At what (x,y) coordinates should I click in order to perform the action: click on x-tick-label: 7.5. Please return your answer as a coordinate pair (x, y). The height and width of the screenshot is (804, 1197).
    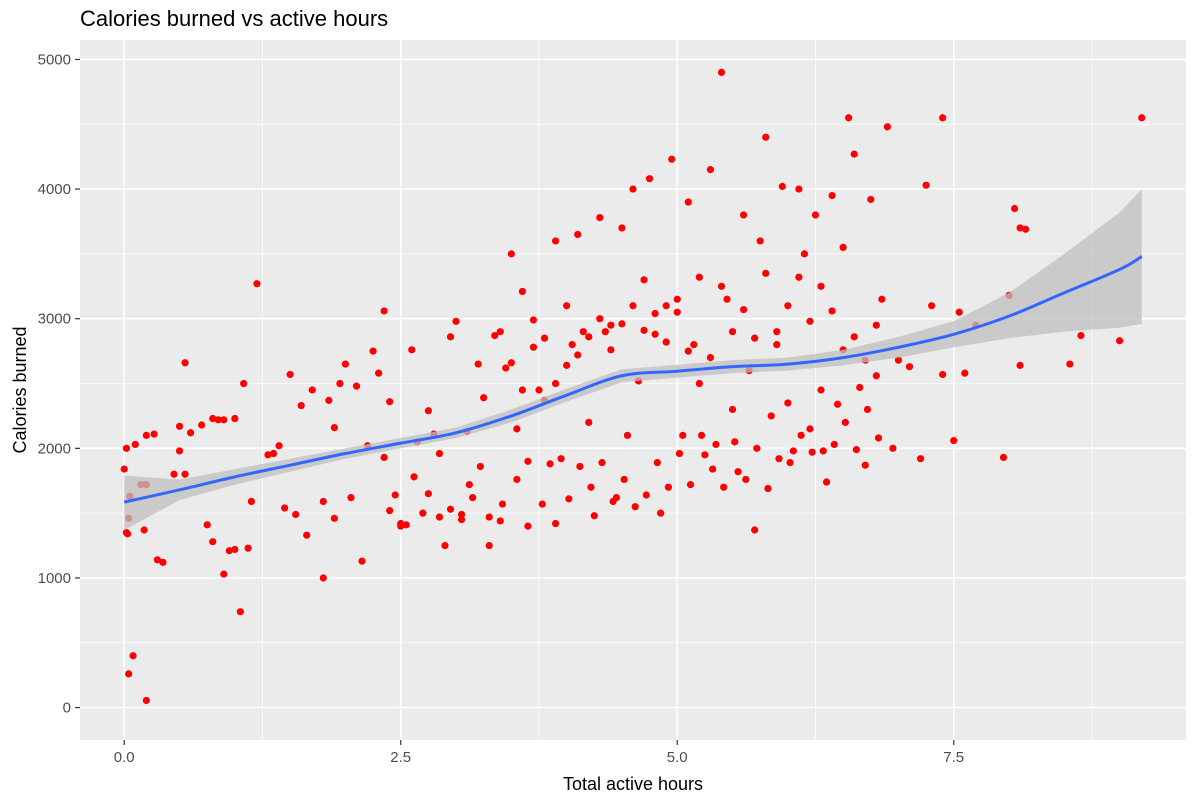
    Looking at the image, I should click on (953, 757).